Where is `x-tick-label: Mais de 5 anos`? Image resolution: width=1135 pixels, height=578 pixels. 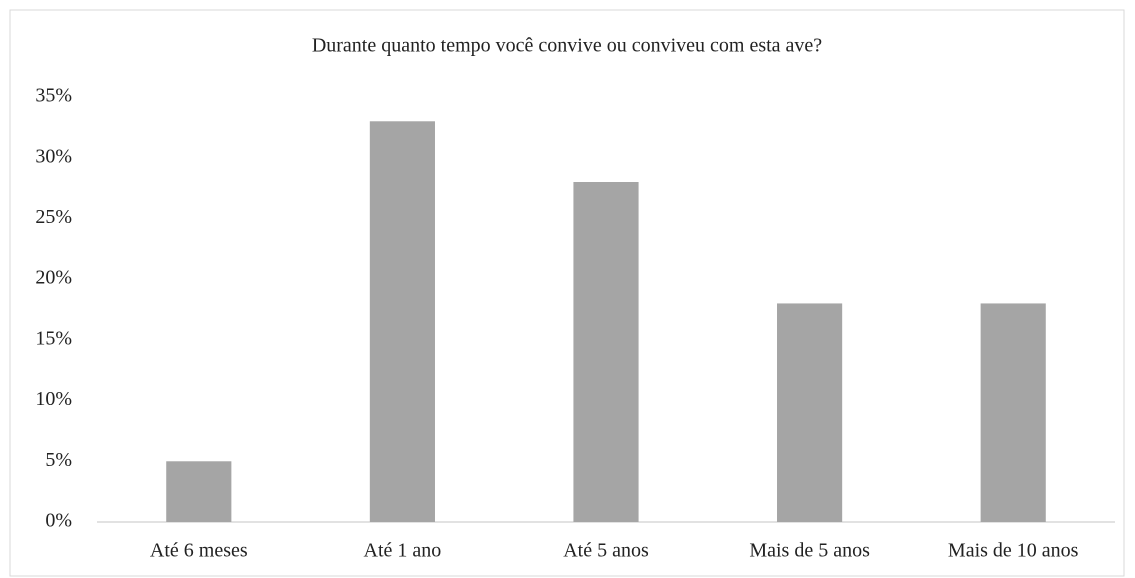
x-tick-label: Mais de 5 anos is located at coordinates (809, 551).